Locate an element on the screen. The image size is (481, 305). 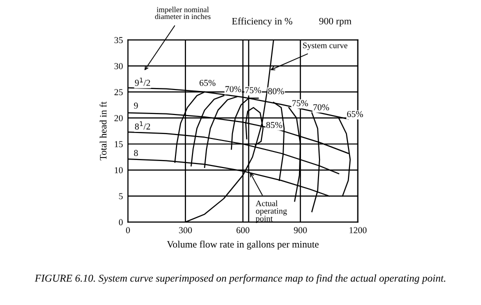
x-tick-label: 1200 is located at coordinates (358, 230).